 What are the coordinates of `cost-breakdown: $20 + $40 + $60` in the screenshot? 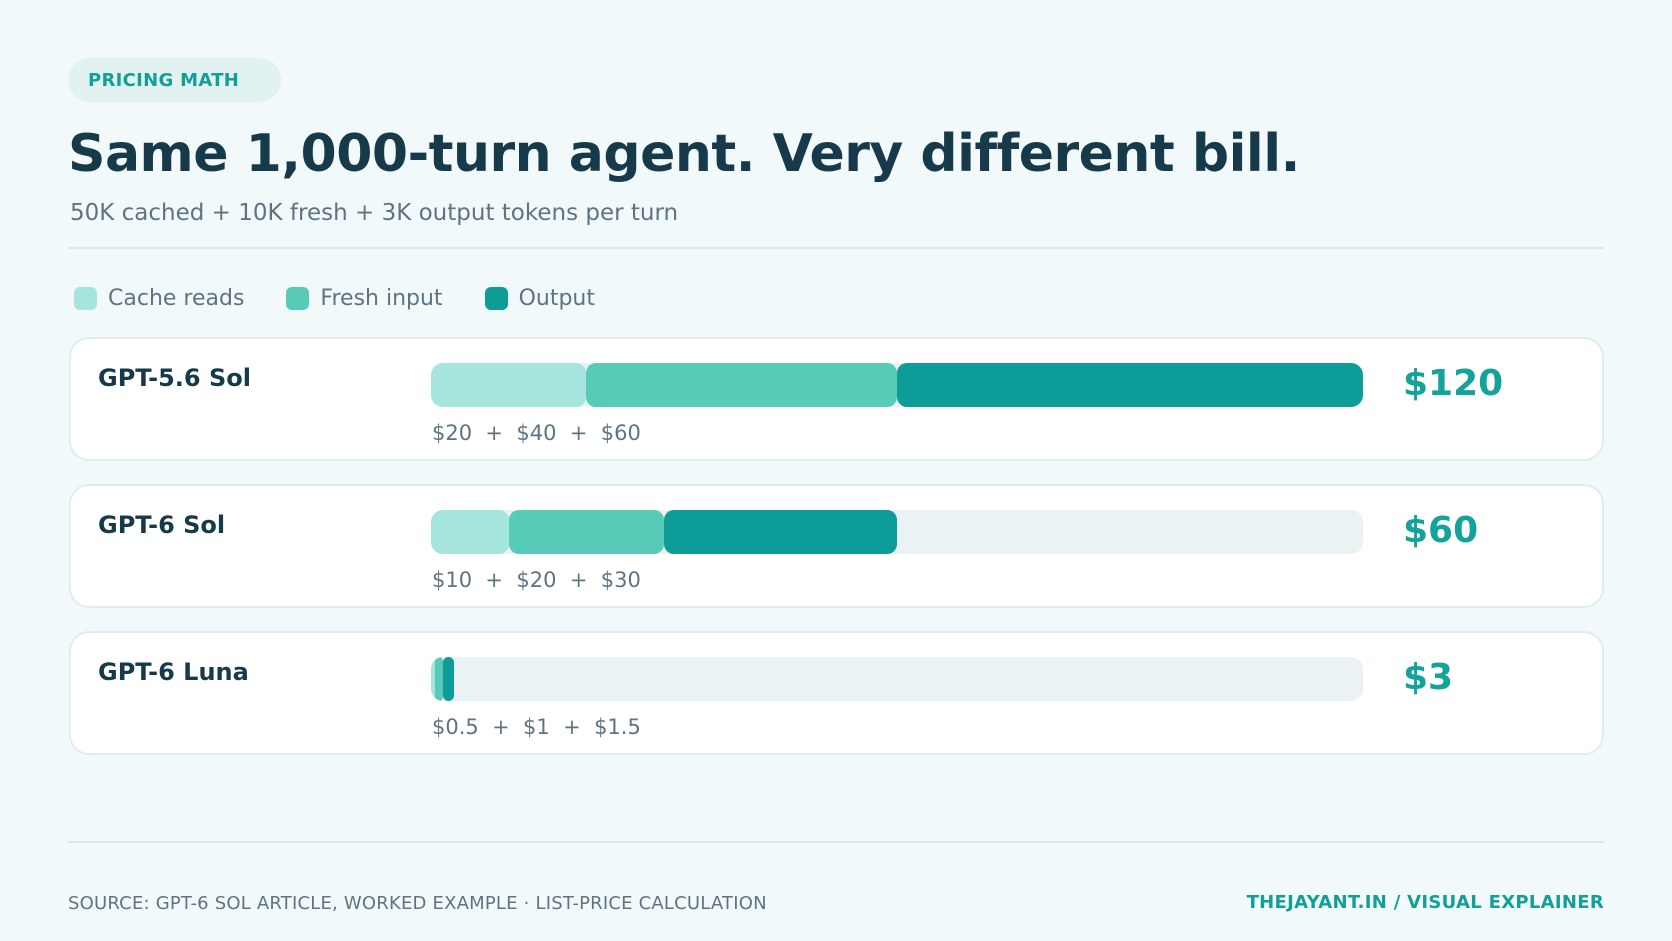 It's located at (536, 433).